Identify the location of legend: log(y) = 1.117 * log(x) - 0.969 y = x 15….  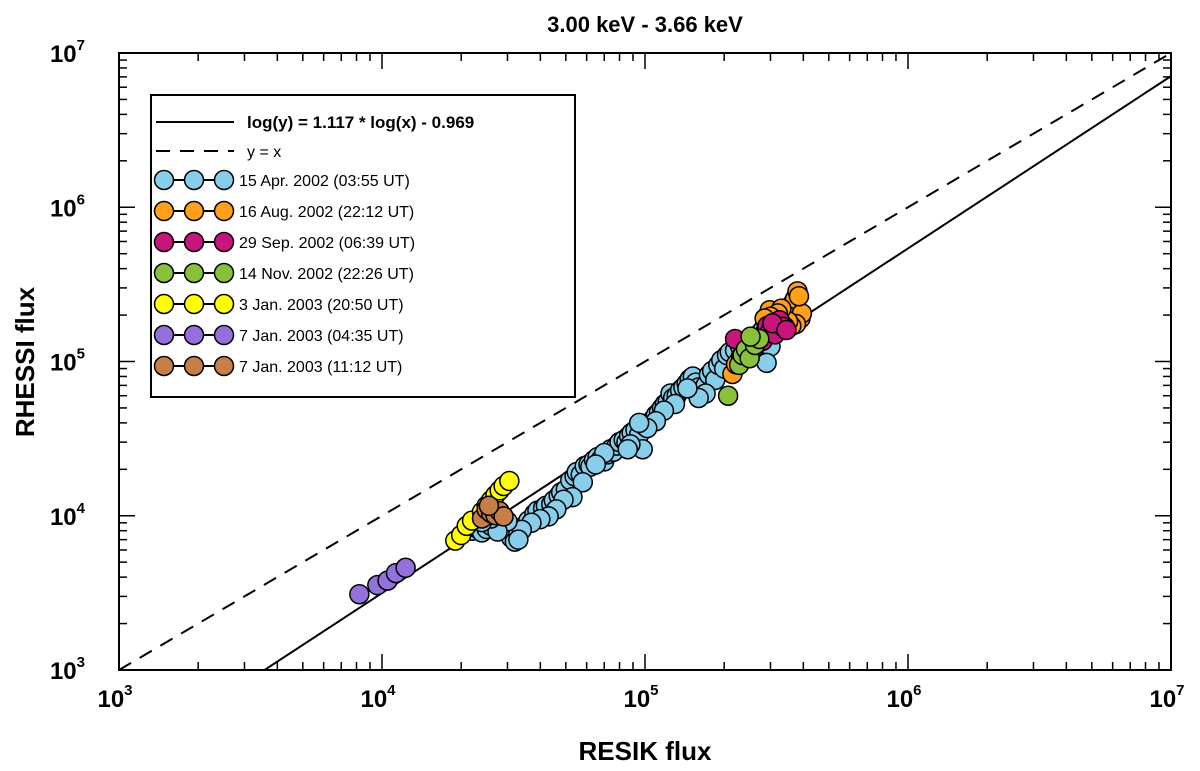
(363, 246).